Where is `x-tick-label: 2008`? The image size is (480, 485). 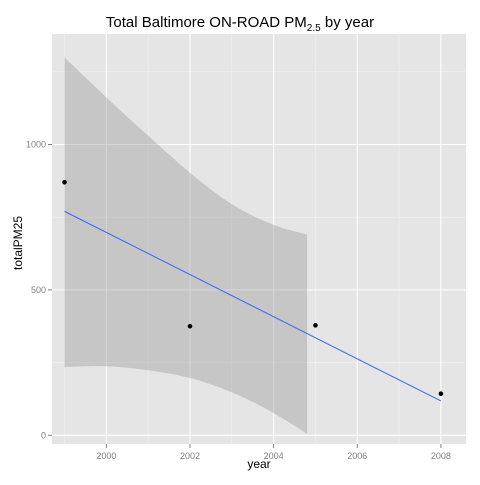 x-tick-label: 2008 is located at coordinates (441, 456).